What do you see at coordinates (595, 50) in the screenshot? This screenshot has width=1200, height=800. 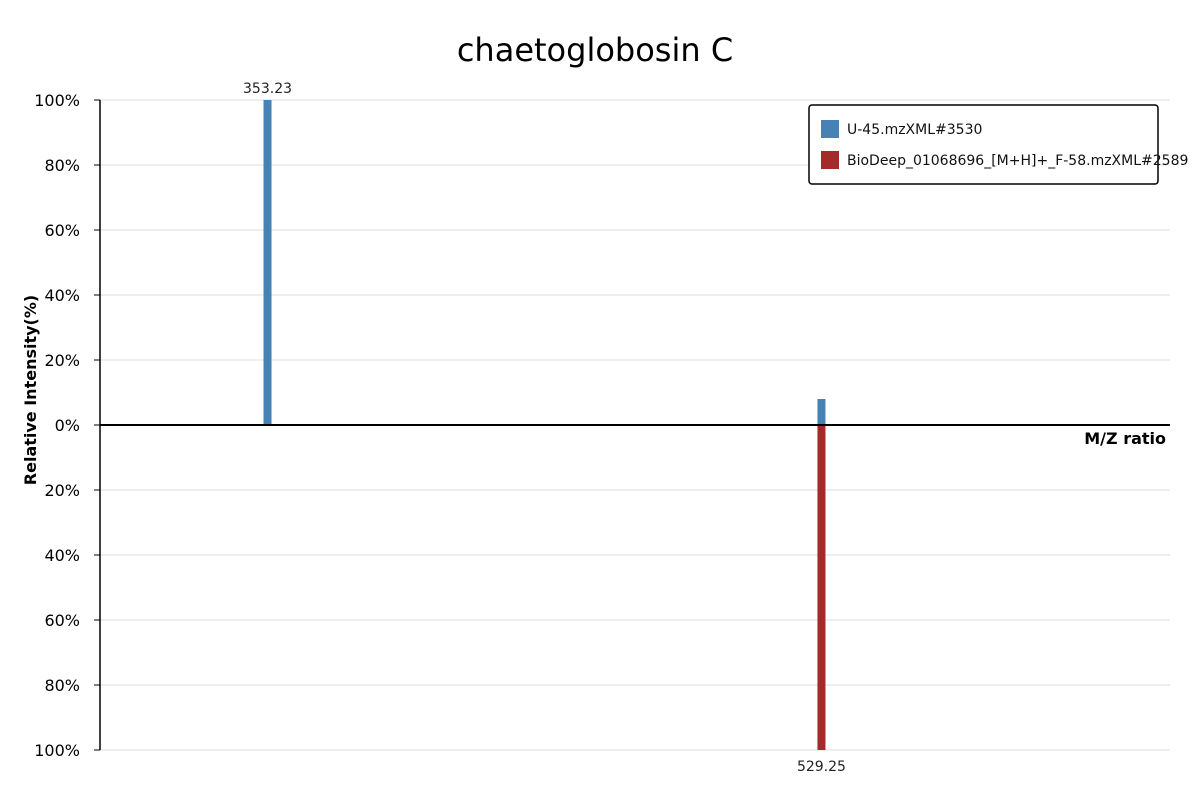 I see `chart-title: chaetoglobosin C` at bounding box center [595, 50].